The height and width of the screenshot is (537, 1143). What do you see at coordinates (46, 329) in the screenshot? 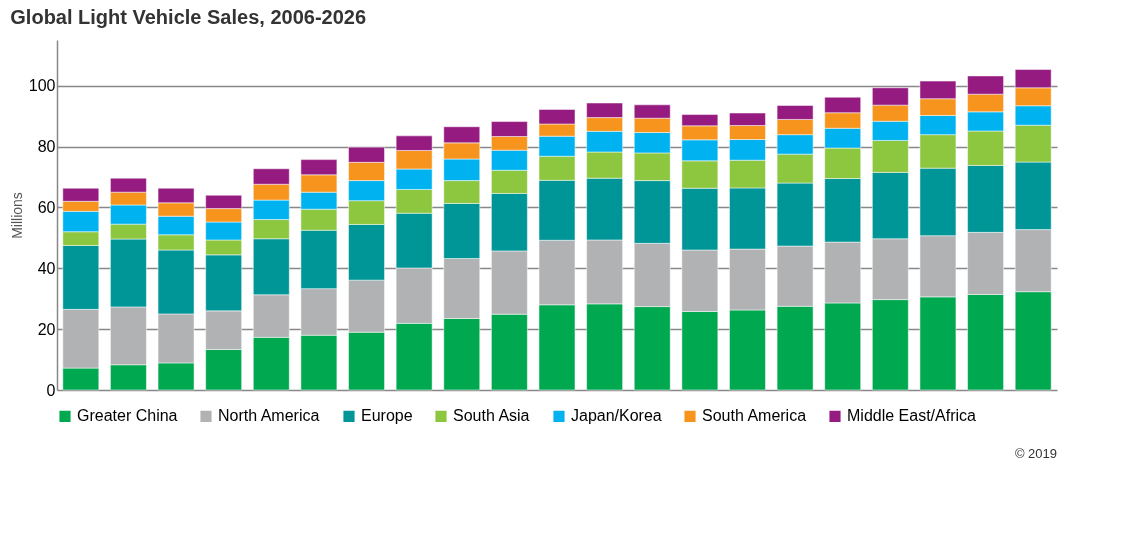
I see `y-tick-label: 20` at bounding box center [46, 329].